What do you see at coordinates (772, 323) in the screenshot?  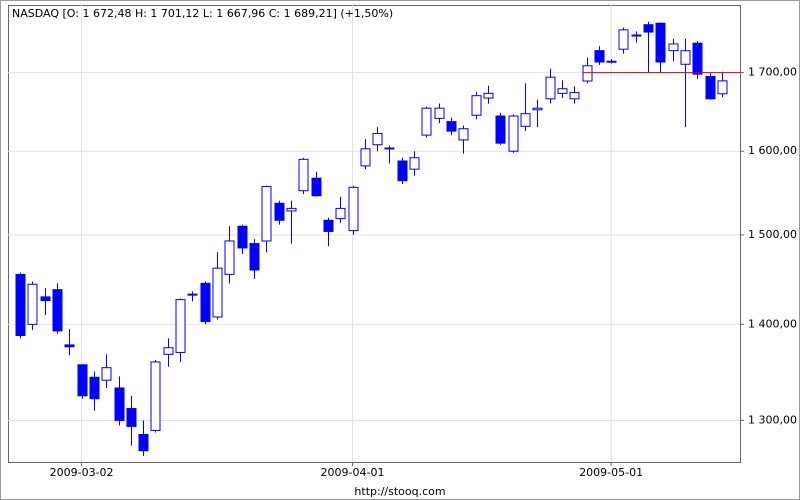 I see `y-tick-label: 1 400,00` at bounding box center [772, 323].